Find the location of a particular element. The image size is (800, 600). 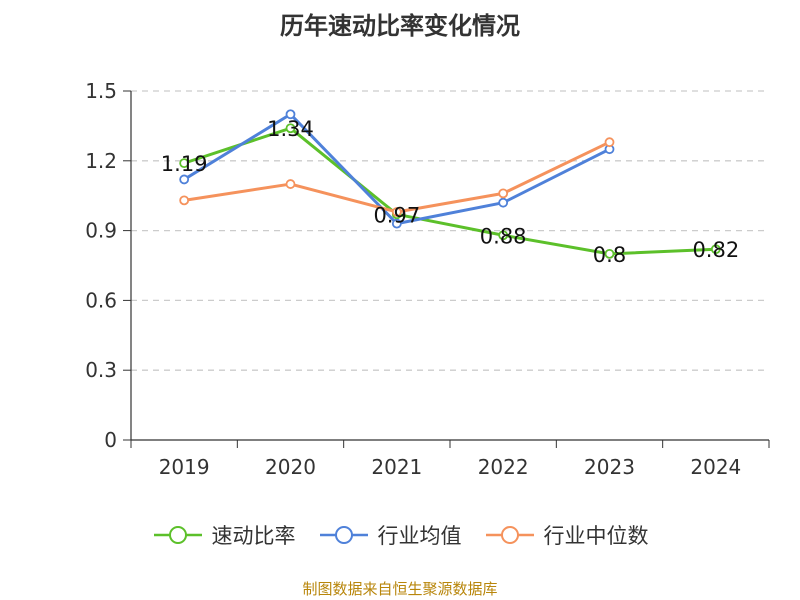

data-label: 0.88 is located at coordinates (503, 236).